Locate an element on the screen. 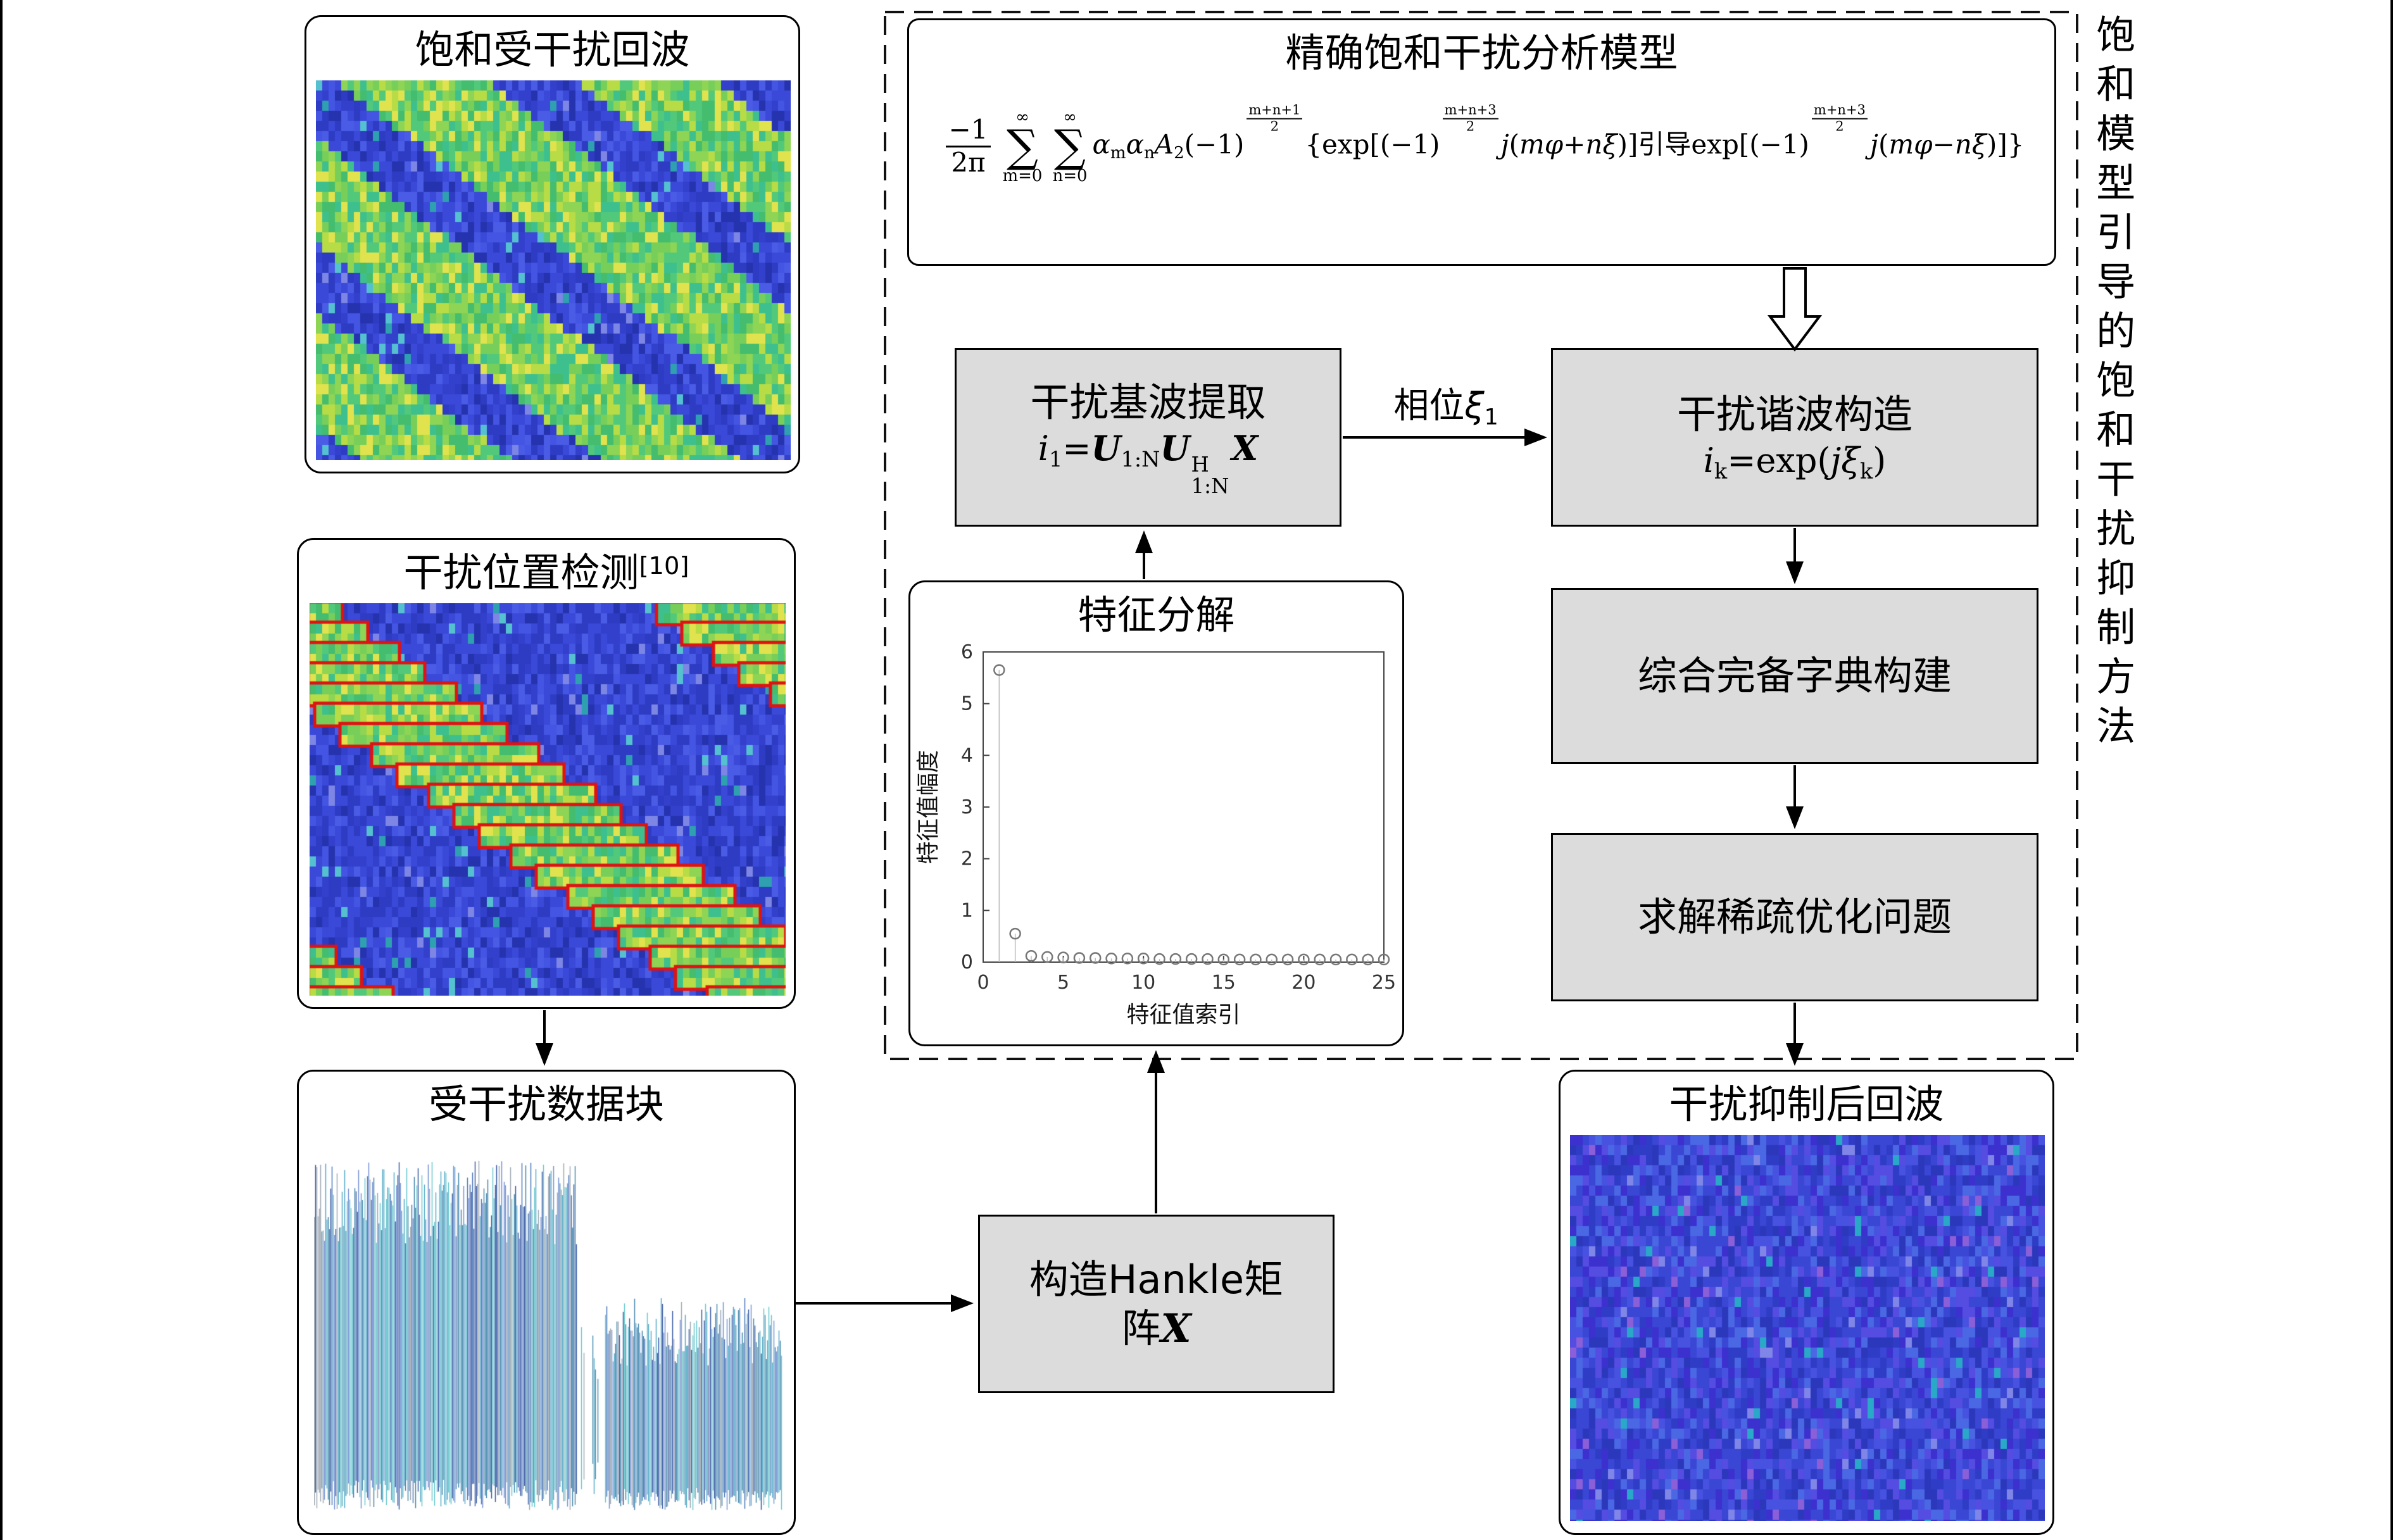  svg-text: 6 is located at coordinates (967, 652).